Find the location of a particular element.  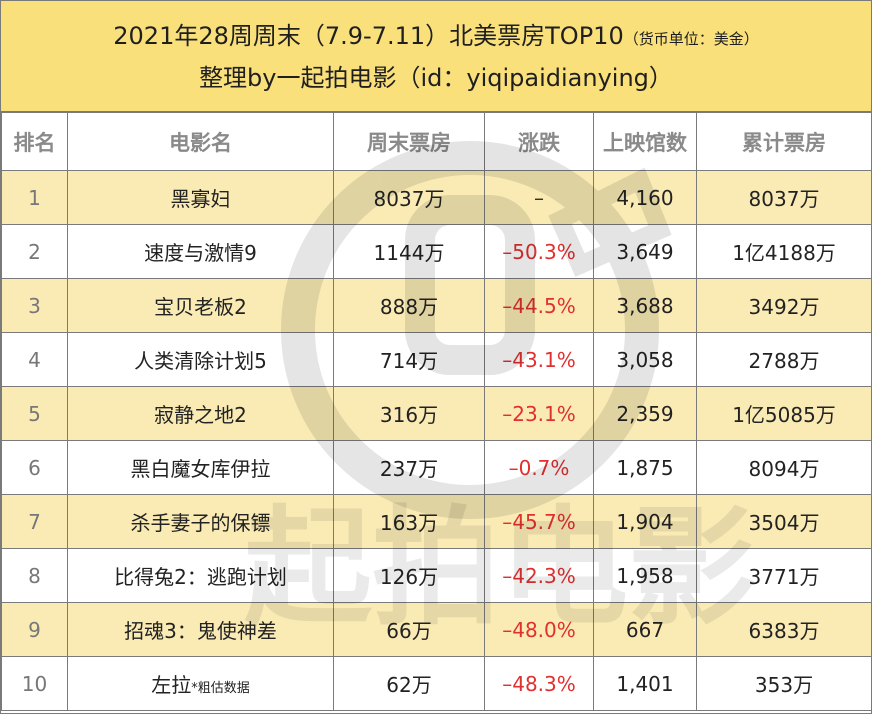

change-cell: –0.7% is located at coordinates (539, 467).